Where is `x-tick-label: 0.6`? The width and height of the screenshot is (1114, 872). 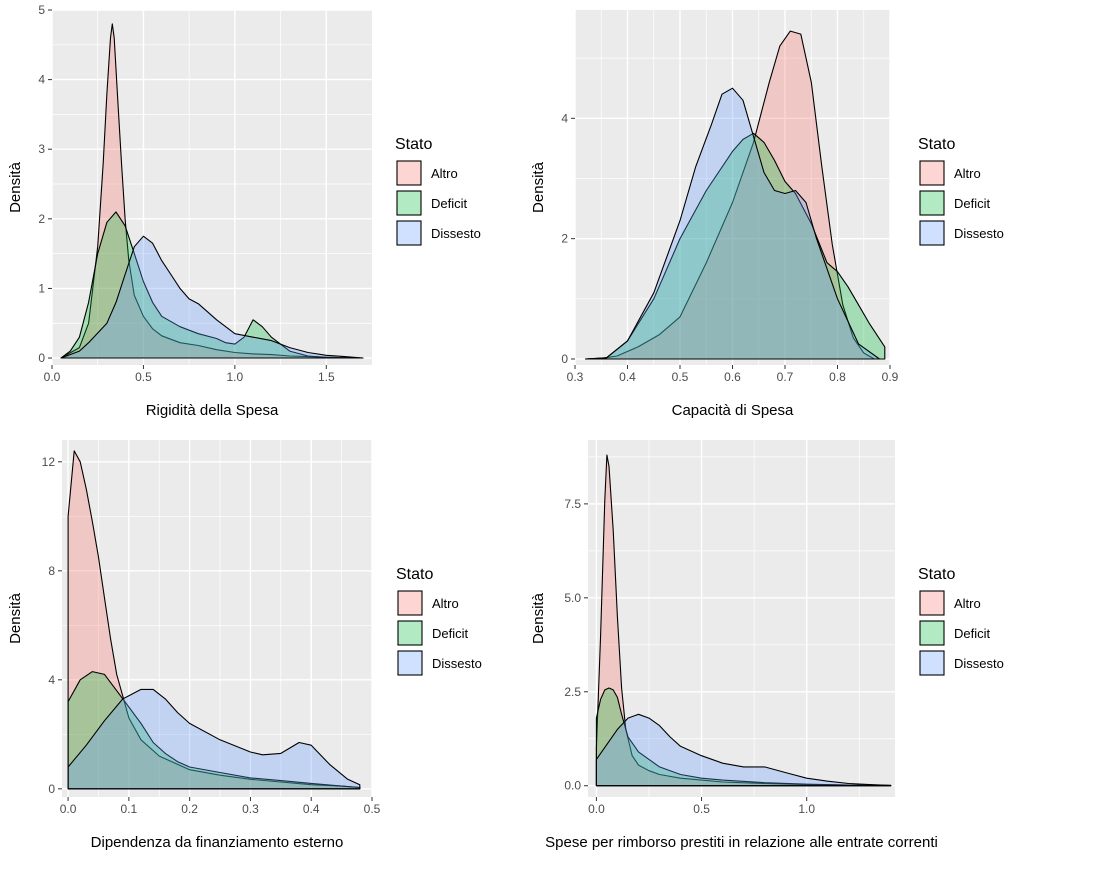 x-tick-label: 0.6 is located at coordinates (732, 377).